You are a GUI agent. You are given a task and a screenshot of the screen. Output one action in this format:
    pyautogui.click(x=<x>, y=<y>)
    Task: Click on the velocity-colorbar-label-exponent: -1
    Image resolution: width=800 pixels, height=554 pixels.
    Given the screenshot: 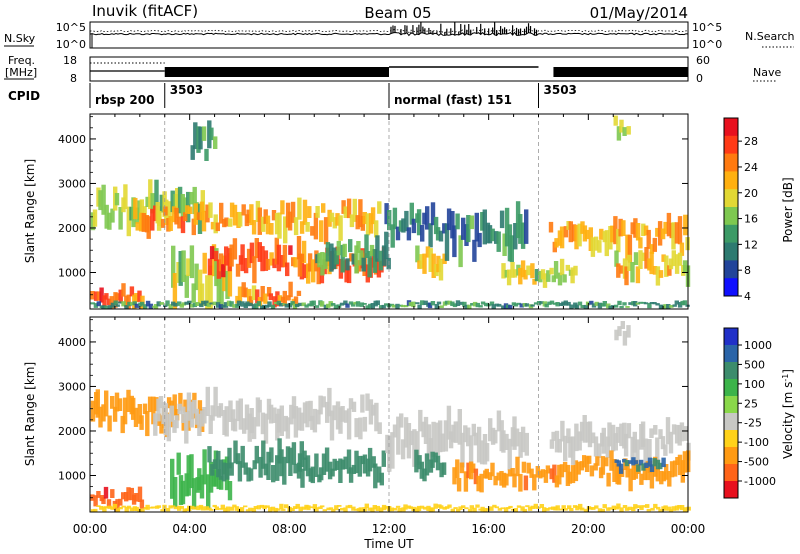 What is the action you would take?
    pyautogui.click(x=785, y=378)
    